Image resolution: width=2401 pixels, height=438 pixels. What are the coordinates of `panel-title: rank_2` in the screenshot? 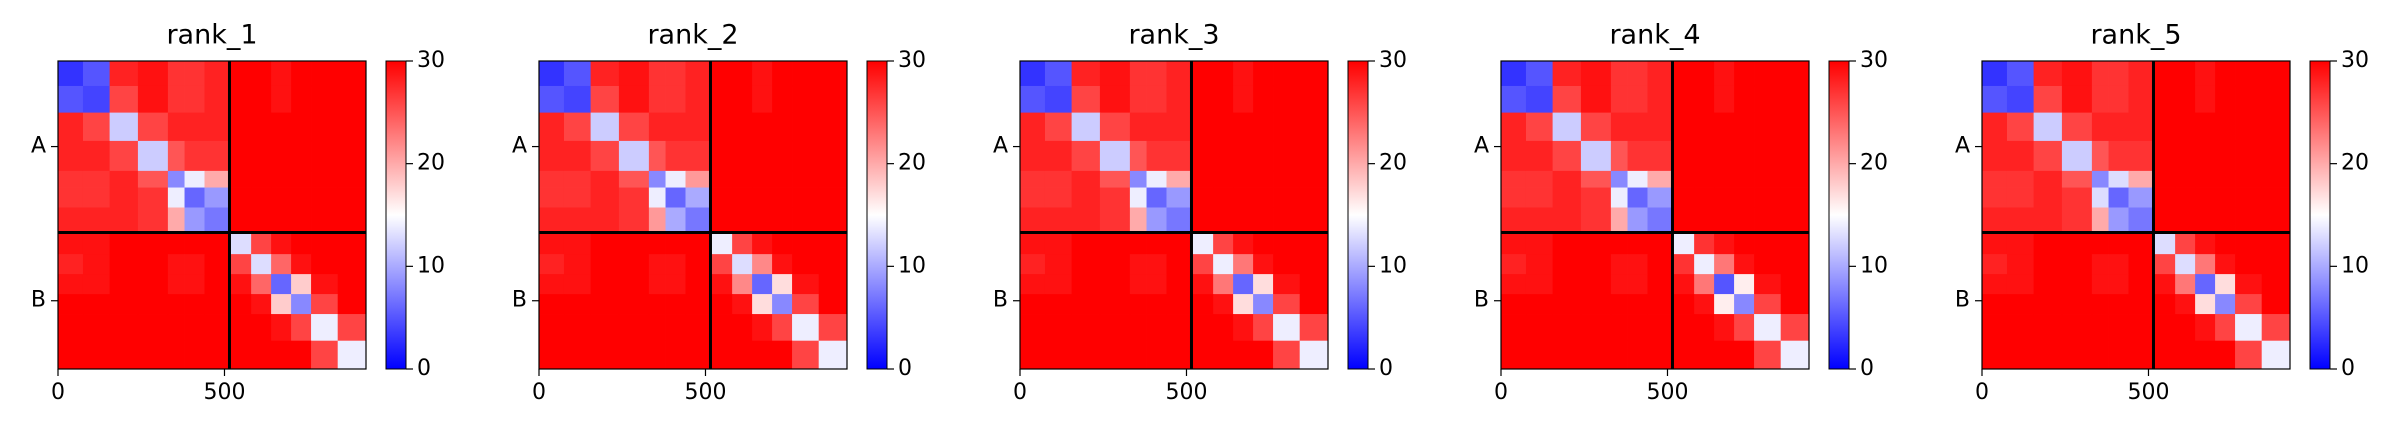 It's located at (692, 35).